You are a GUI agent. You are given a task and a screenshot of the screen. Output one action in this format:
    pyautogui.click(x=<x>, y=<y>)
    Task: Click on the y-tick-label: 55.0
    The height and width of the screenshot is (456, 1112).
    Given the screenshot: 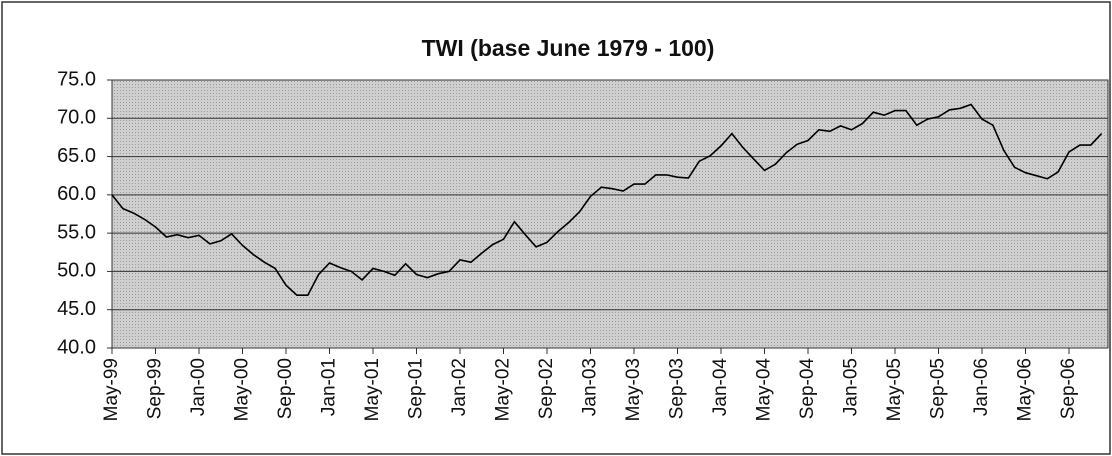 What is the action you would take?
    pyautogui.click(x=76, y=232)
    